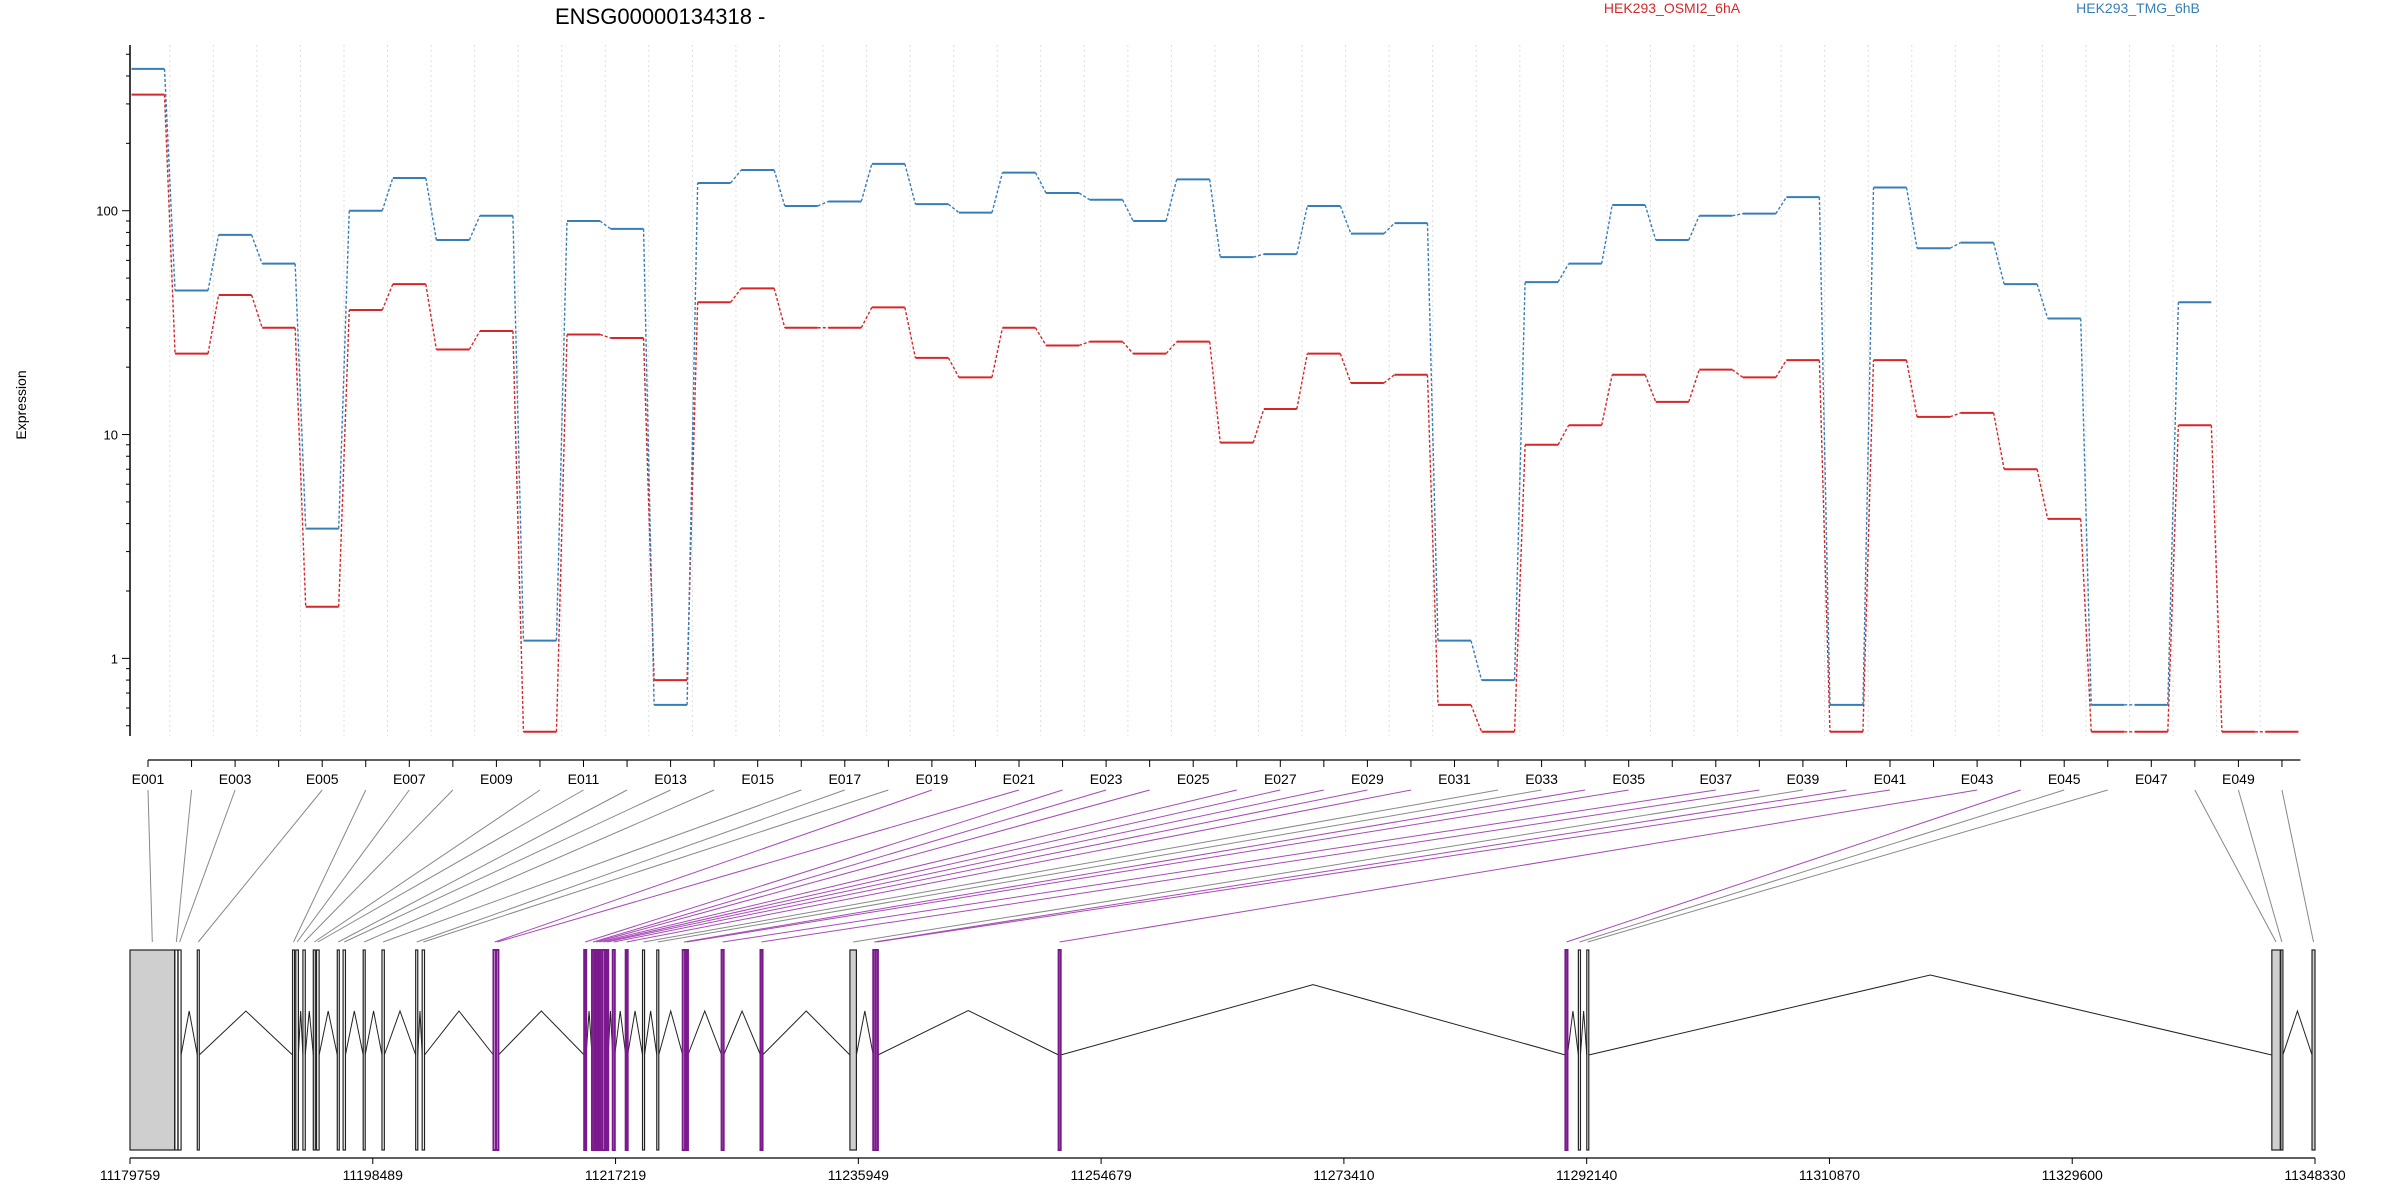 This screenshot has height=1200, width=2400. Describe the element at coordinates (593, 1050) in the screenshot. I see `exon-box-E019` at that location.